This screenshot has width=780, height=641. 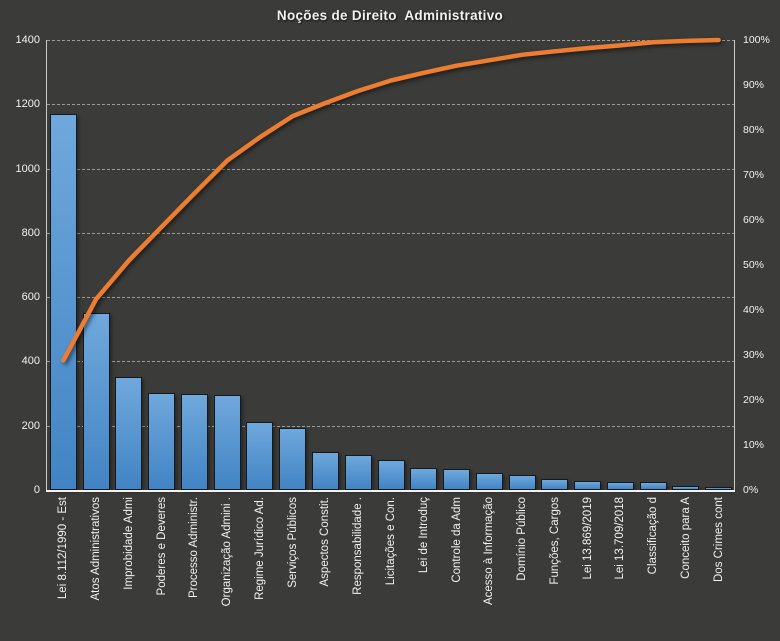 I want to click on left-axis-tick-800: 800, so click(x=30, y=232).